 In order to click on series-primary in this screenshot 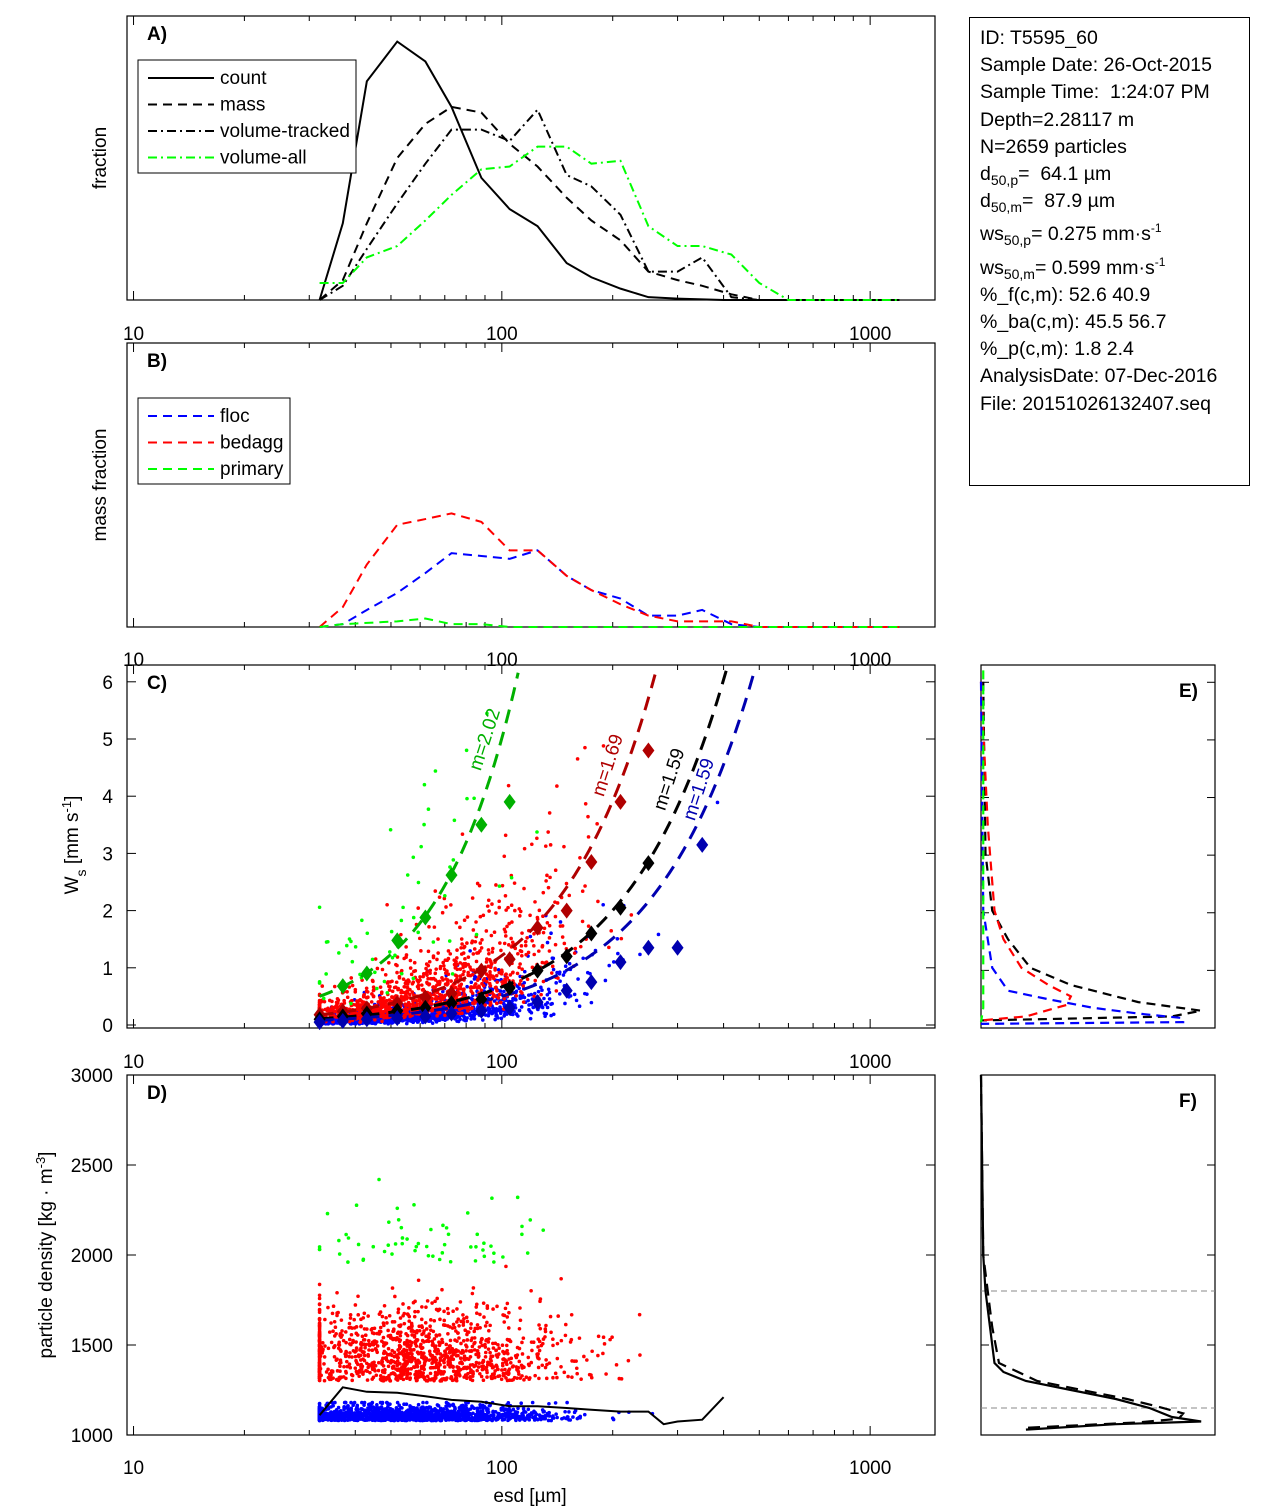, I will do `click(609, 622)`.